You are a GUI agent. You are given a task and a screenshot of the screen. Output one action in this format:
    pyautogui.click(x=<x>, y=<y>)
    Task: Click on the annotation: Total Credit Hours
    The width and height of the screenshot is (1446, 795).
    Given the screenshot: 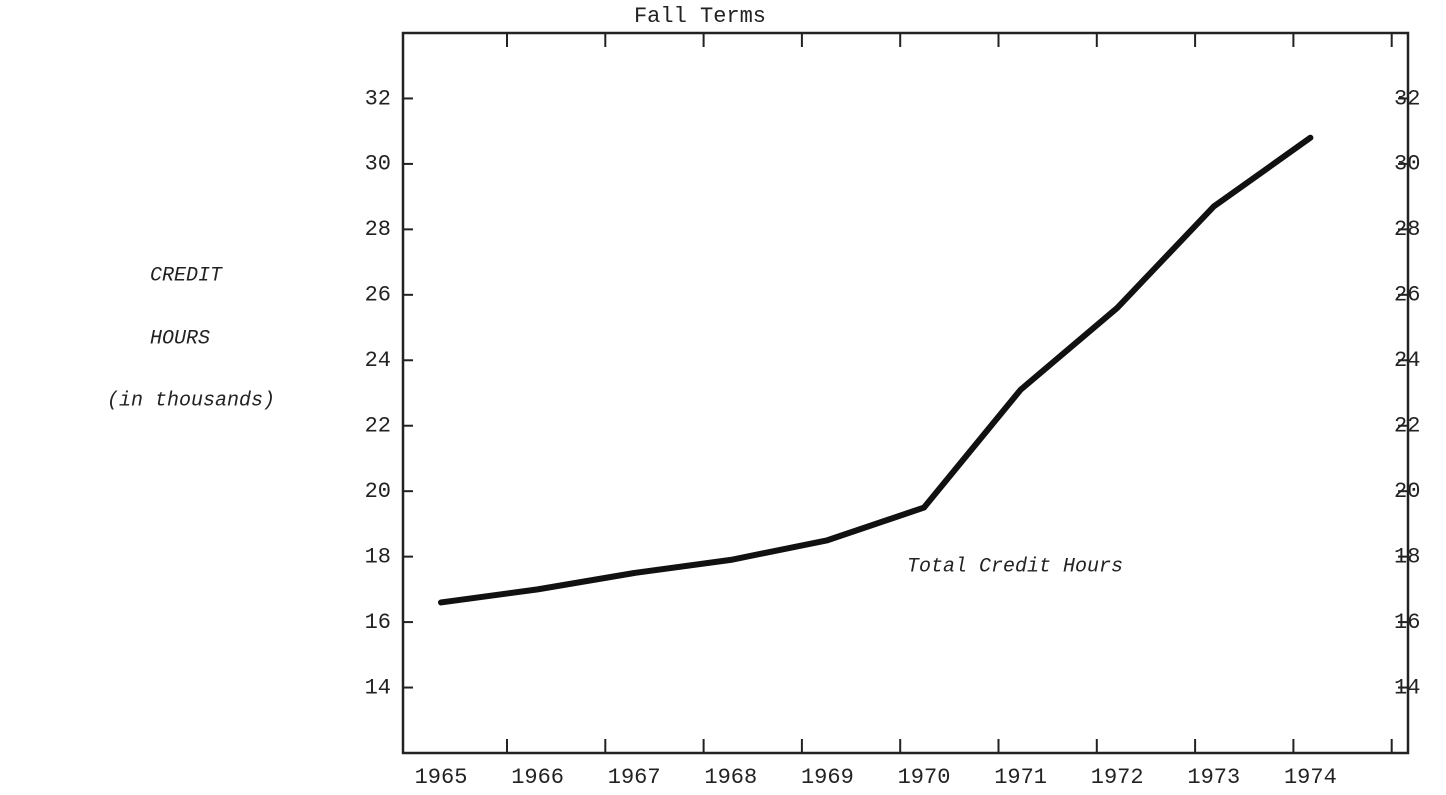 What is the action you would take?
    pyautogui.click(x=1015, y=566)
    